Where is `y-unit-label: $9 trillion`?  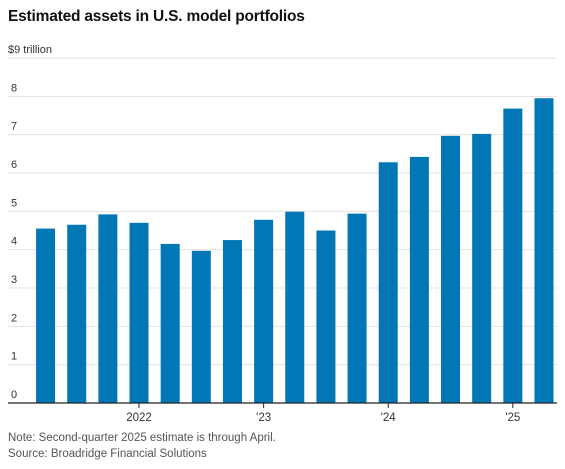 y-unit-label: $9 trillion is located at coordinates (30, 50).